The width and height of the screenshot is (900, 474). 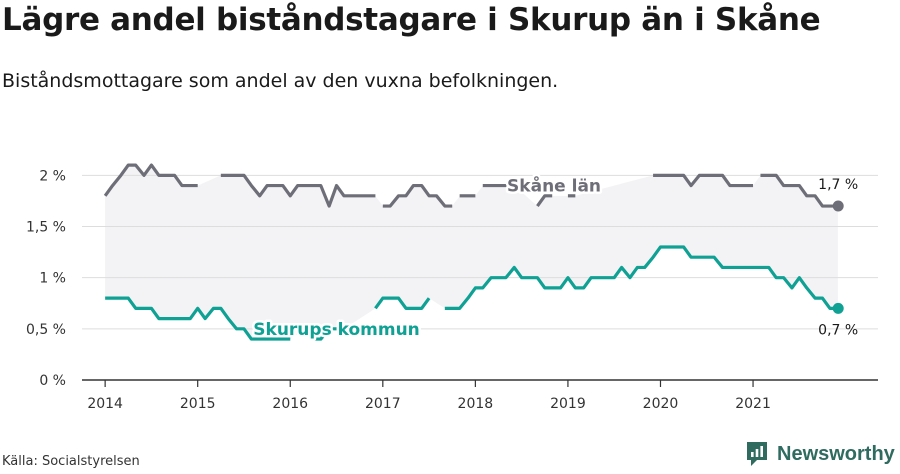 I want to click on x-tick-label: 2017, so click(x=383, y=404).